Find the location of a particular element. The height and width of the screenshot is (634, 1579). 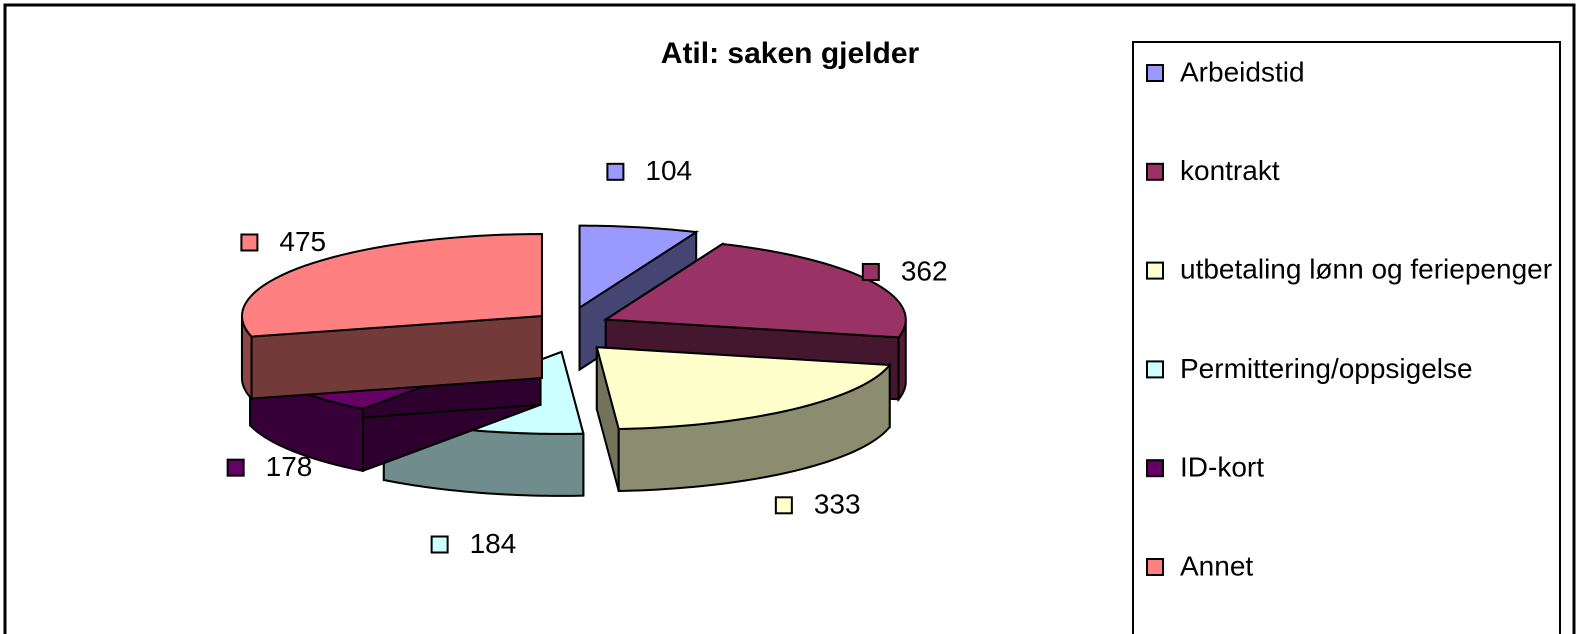

value-label: 362 is located at coordinates (924, 270).